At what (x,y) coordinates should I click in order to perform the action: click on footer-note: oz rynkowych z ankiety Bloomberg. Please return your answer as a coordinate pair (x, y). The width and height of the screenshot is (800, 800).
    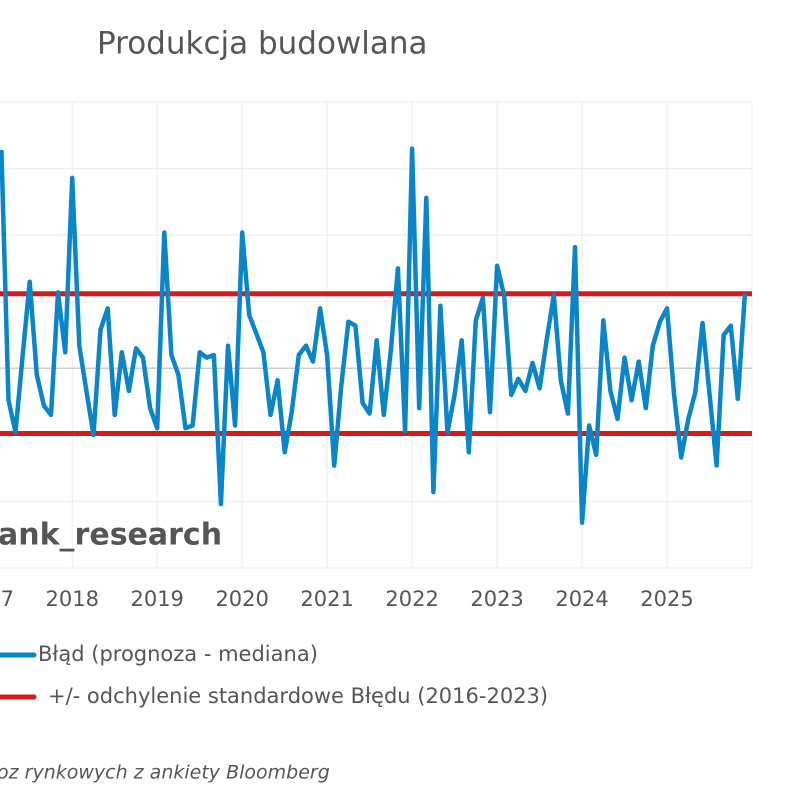
    Looking at the image, I should click on (165, 773).